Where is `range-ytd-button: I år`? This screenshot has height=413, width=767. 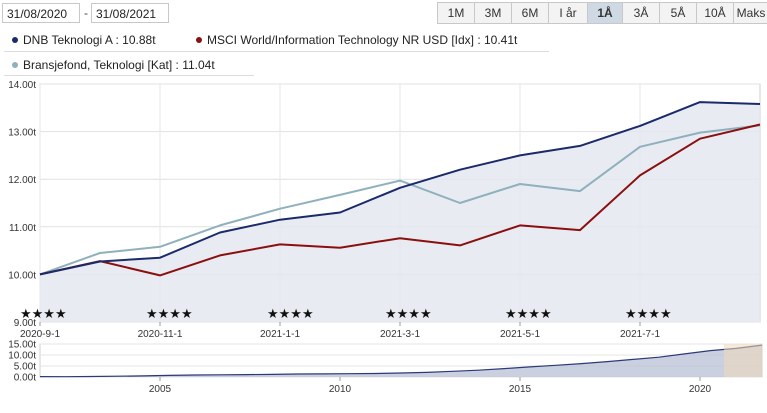 range-ytd-button: I år is located at coordinates (568, 13).